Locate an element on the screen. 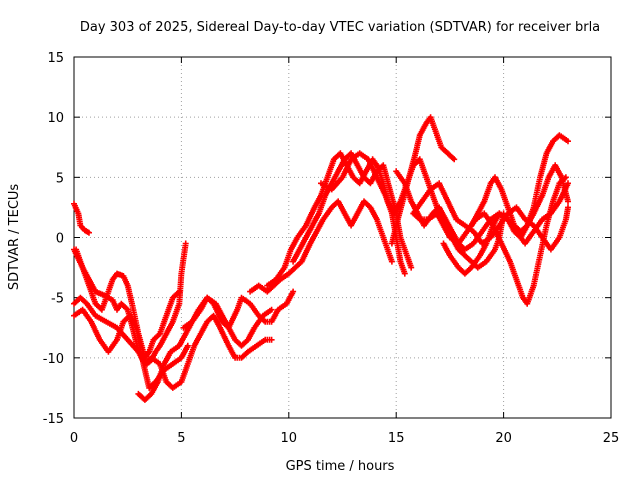 This screenshot has width=640, height=480. y-tick-label: -5 is located at coordinates (57, 299).